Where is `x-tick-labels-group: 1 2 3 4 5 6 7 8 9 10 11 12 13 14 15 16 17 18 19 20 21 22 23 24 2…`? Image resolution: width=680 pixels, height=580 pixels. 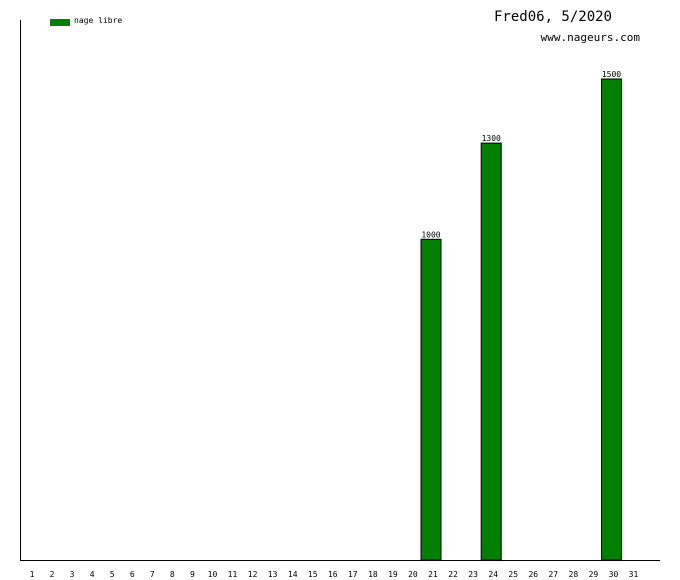 x-tick-labels-group: 1 2 3 4 5 6 7 8 9 10 11 12 13 14 15 16 17 18 19 20 21 22 23 24 2… is located at coordinates (334, 574).